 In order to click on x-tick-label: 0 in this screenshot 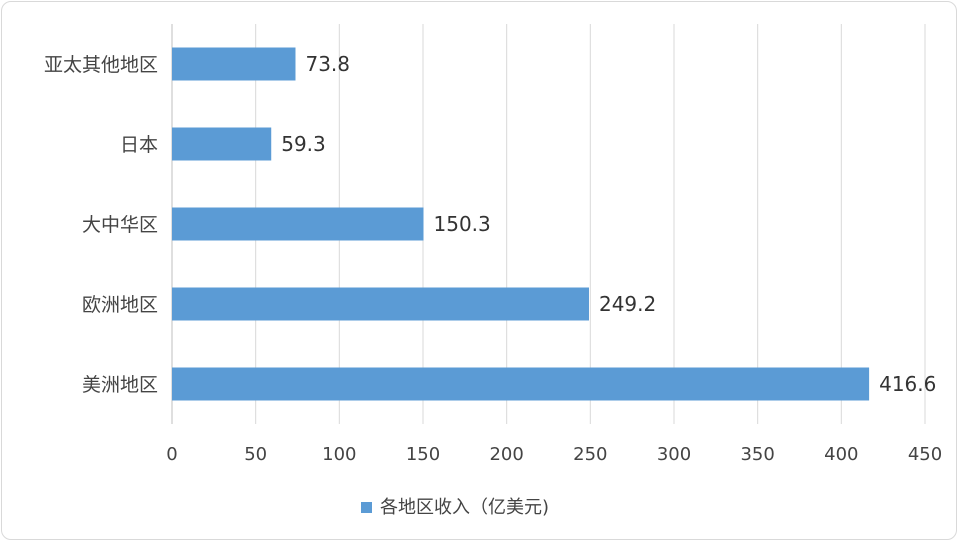, I will do `click(171, 454)`.